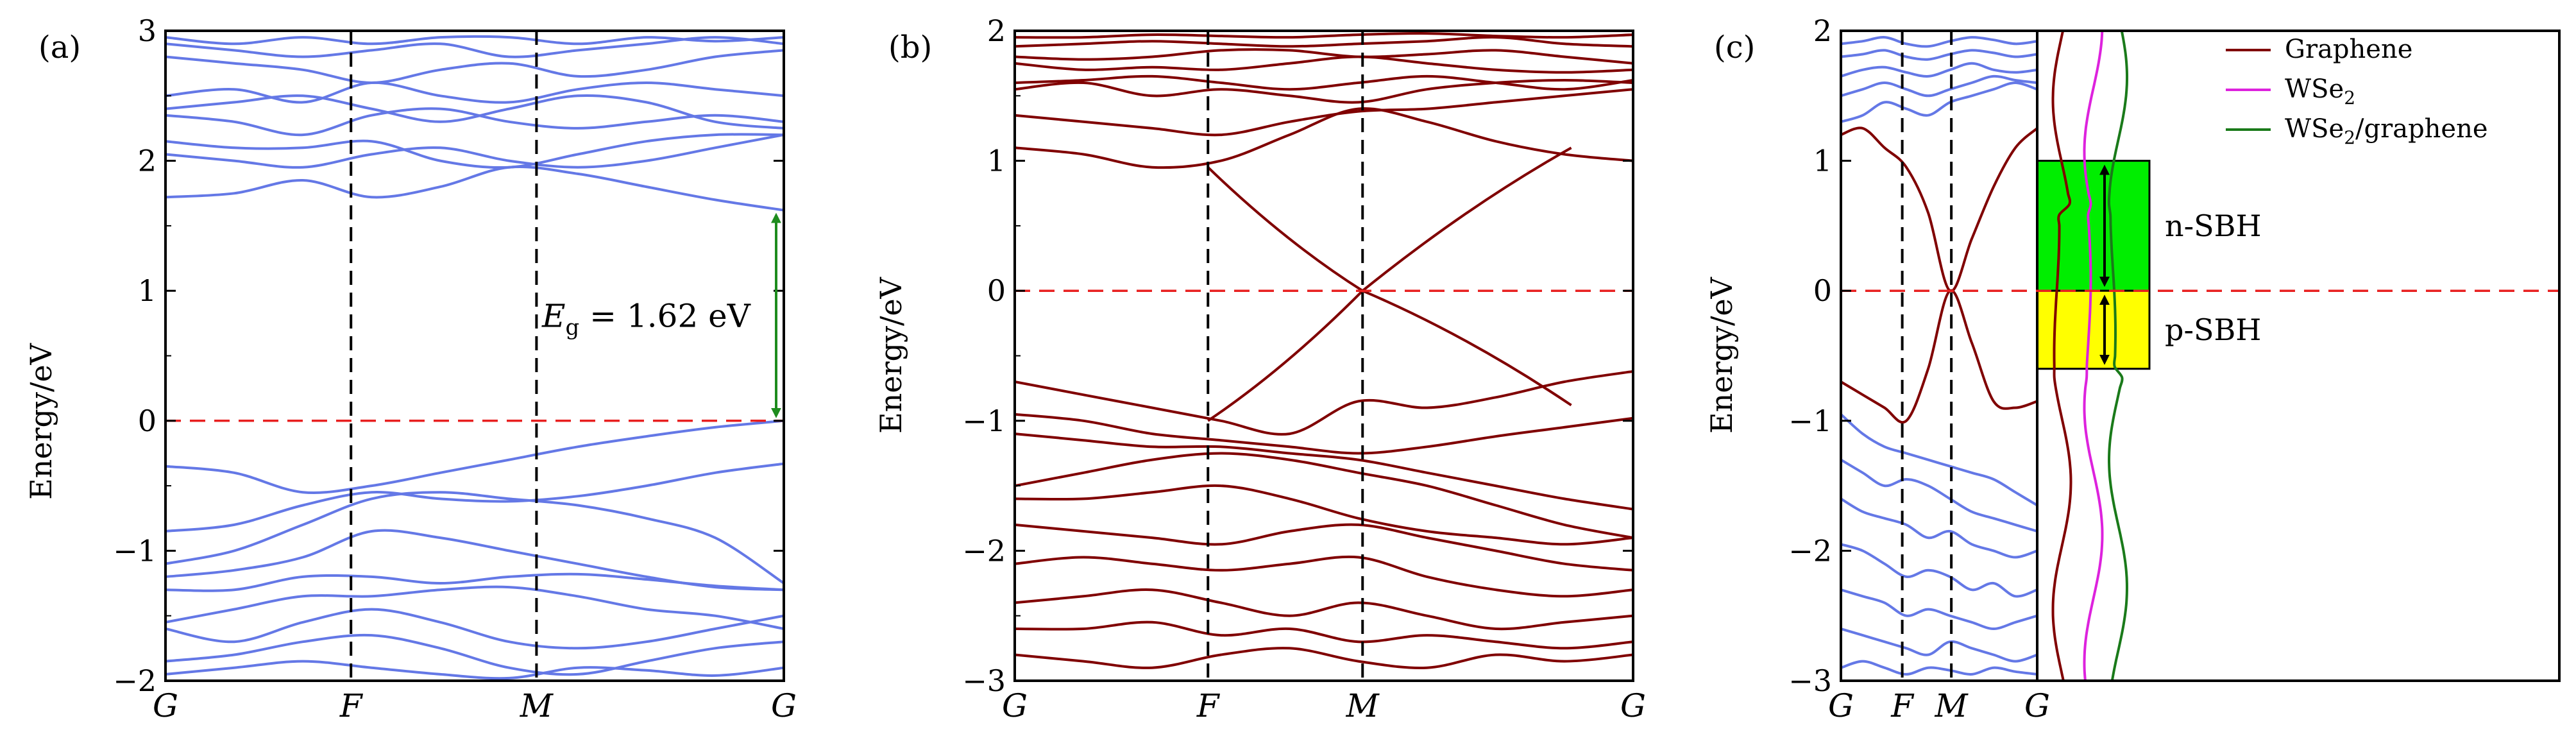 Image resolution: width=2576 pixels, height=743 pixels. I want to click on dos-curves, so click(2090, 355).